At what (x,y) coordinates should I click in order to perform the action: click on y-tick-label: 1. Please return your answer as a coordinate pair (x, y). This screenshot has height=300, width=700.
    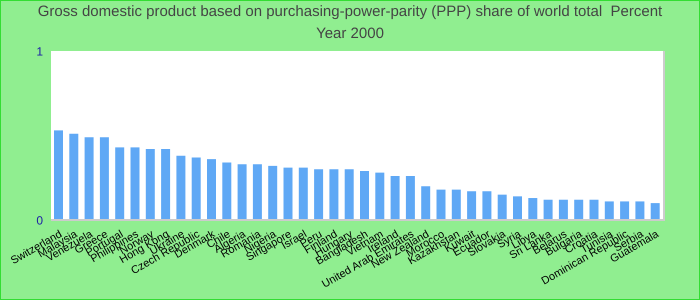
    Looking at the image, I should click on (40, 51).